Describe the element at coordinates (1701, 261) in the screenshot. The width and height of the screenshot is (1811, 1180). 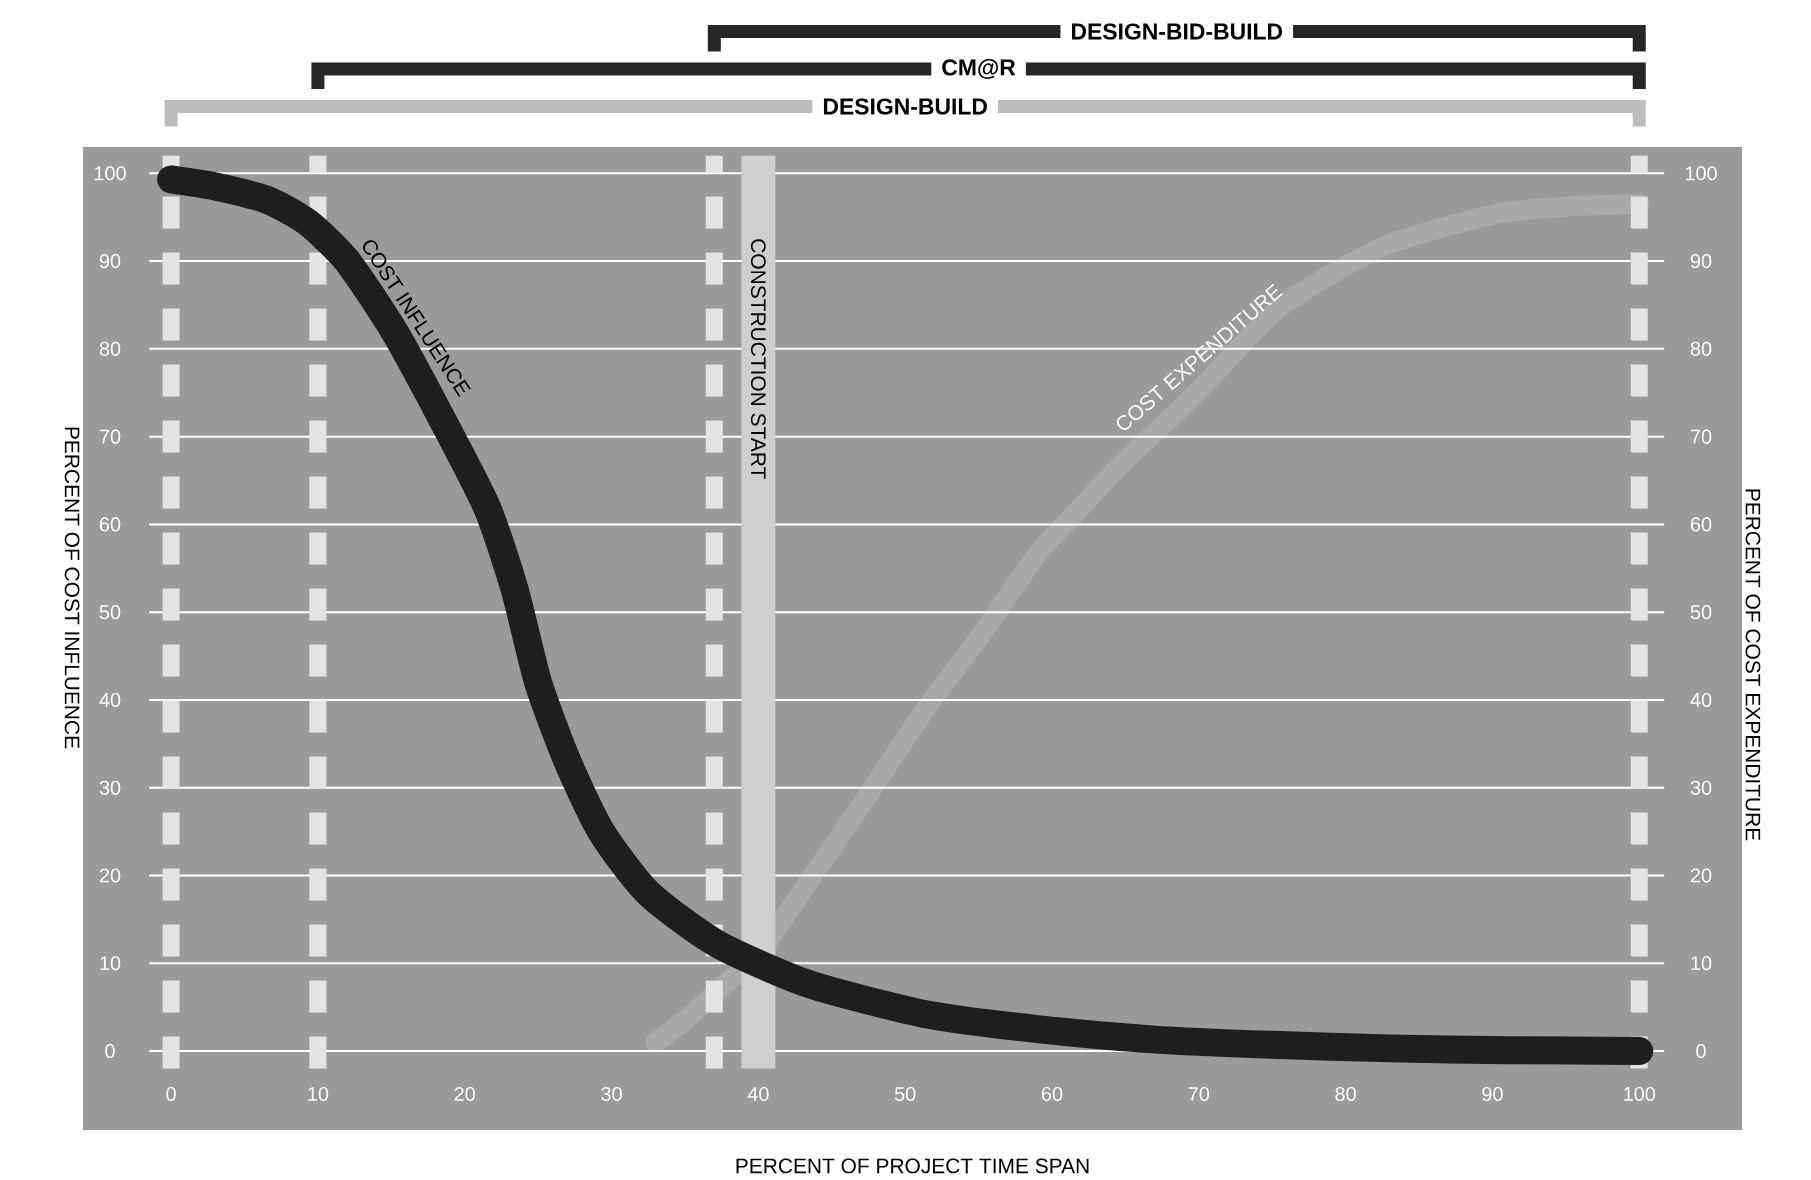
I see `y2-tick-label: 90` at that location.